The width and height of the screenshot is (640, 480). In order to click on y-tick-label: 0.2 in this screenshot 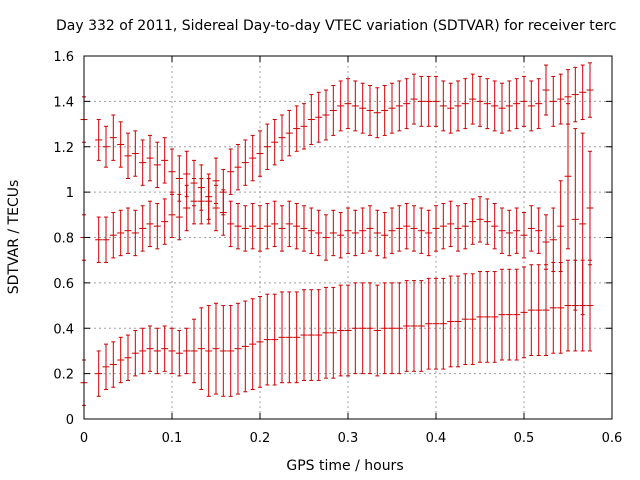, I will do `click(63, 375)`.